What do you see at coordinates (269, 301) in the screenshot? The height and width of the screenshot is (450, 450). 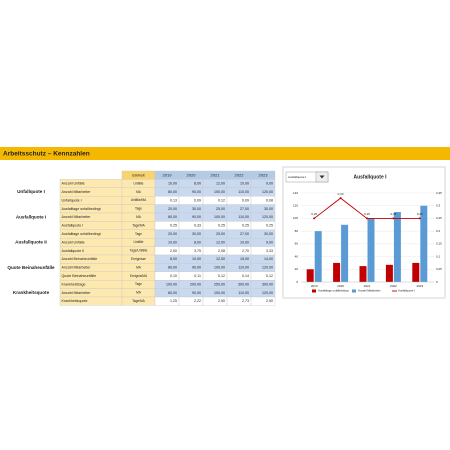 I see `value: 2,50` at bounding box center [269, 301].